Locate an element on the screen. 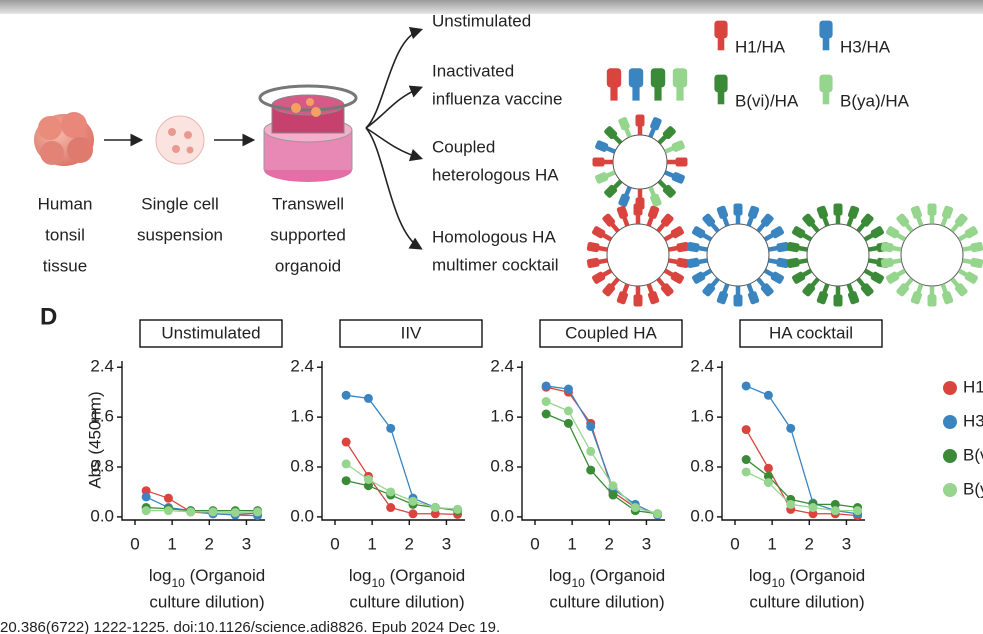 The width and height of the screenshot is (983, 634). panel-label: D is located at coordinates (48, 316).